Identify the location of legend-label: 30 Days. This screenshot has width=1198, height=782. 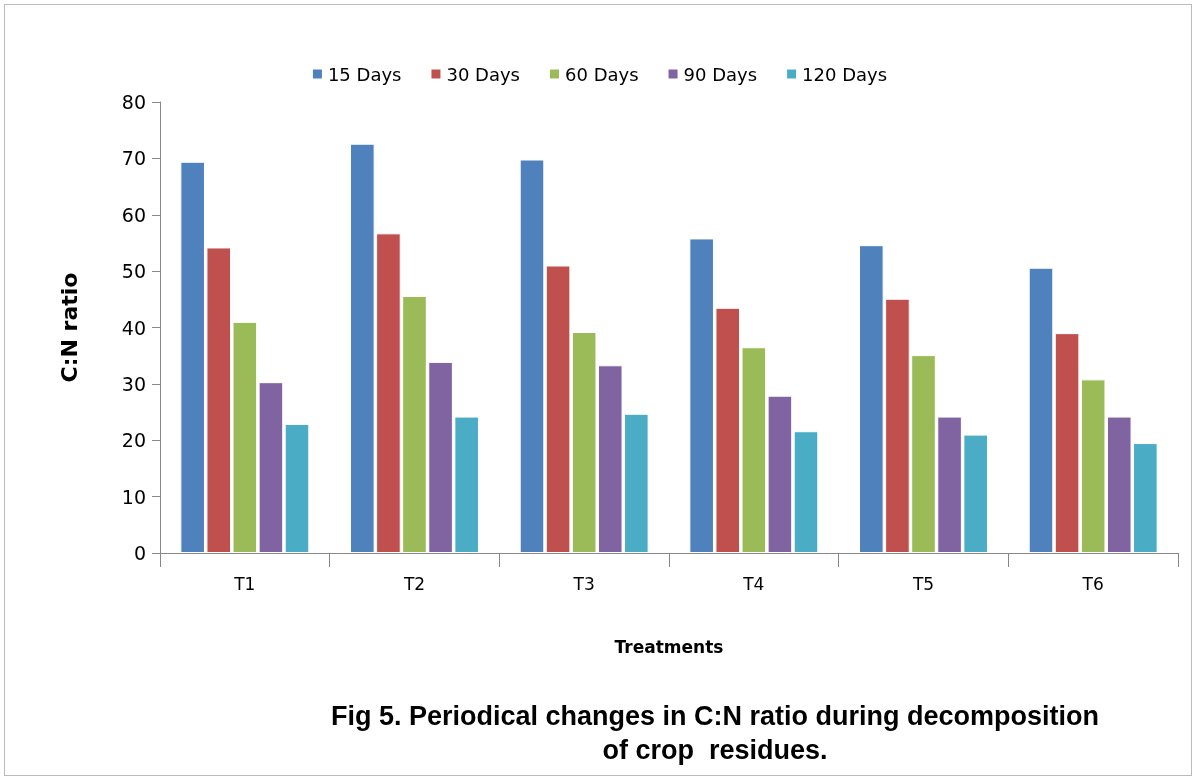
(483, 74).